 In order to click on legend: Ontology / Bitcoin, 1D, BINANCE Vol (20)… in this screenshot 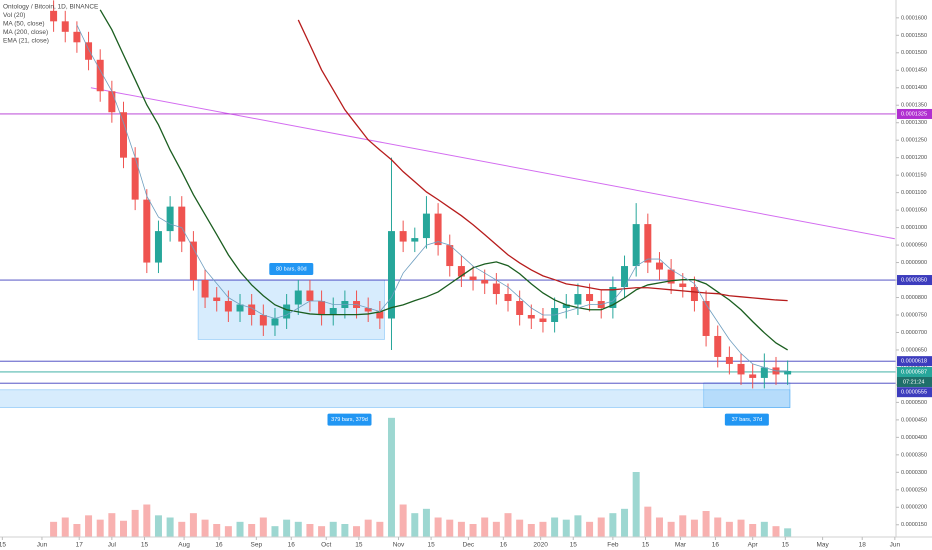, I will do `click(51, 24)`.